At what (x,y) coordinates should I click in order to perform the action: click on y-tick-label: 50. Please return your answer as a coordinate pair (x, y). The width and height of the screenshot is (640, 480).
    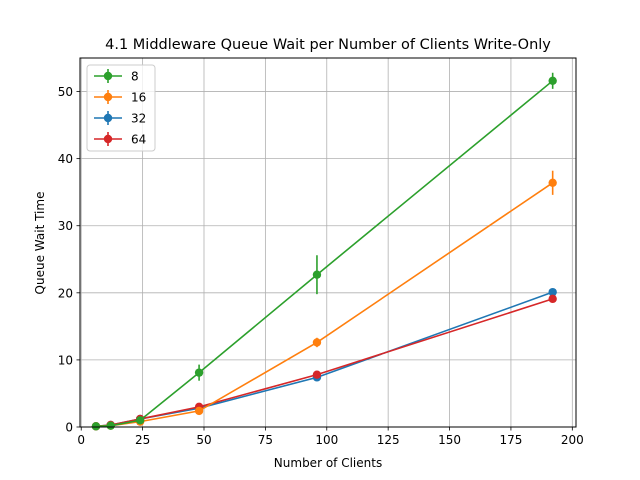
    Looking at the image, I should click on (65, 92).